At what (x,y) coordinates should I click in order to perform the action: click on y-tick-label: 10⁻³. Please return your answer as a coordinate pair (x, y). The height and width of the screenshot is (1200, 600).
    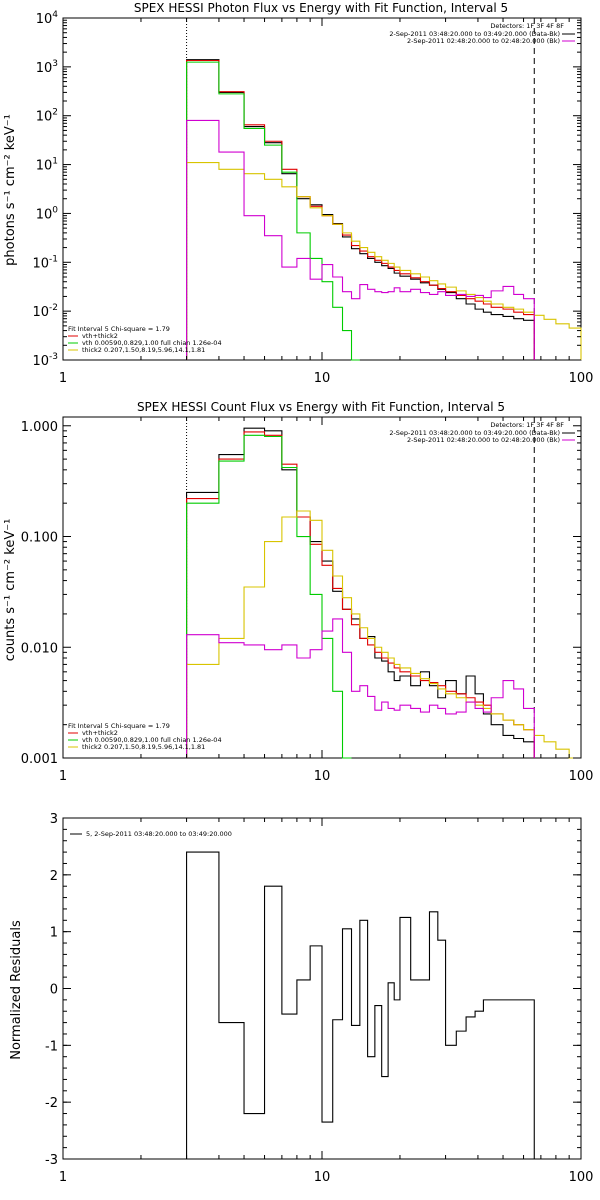
    Looking at the image, I should click on (45, 360).